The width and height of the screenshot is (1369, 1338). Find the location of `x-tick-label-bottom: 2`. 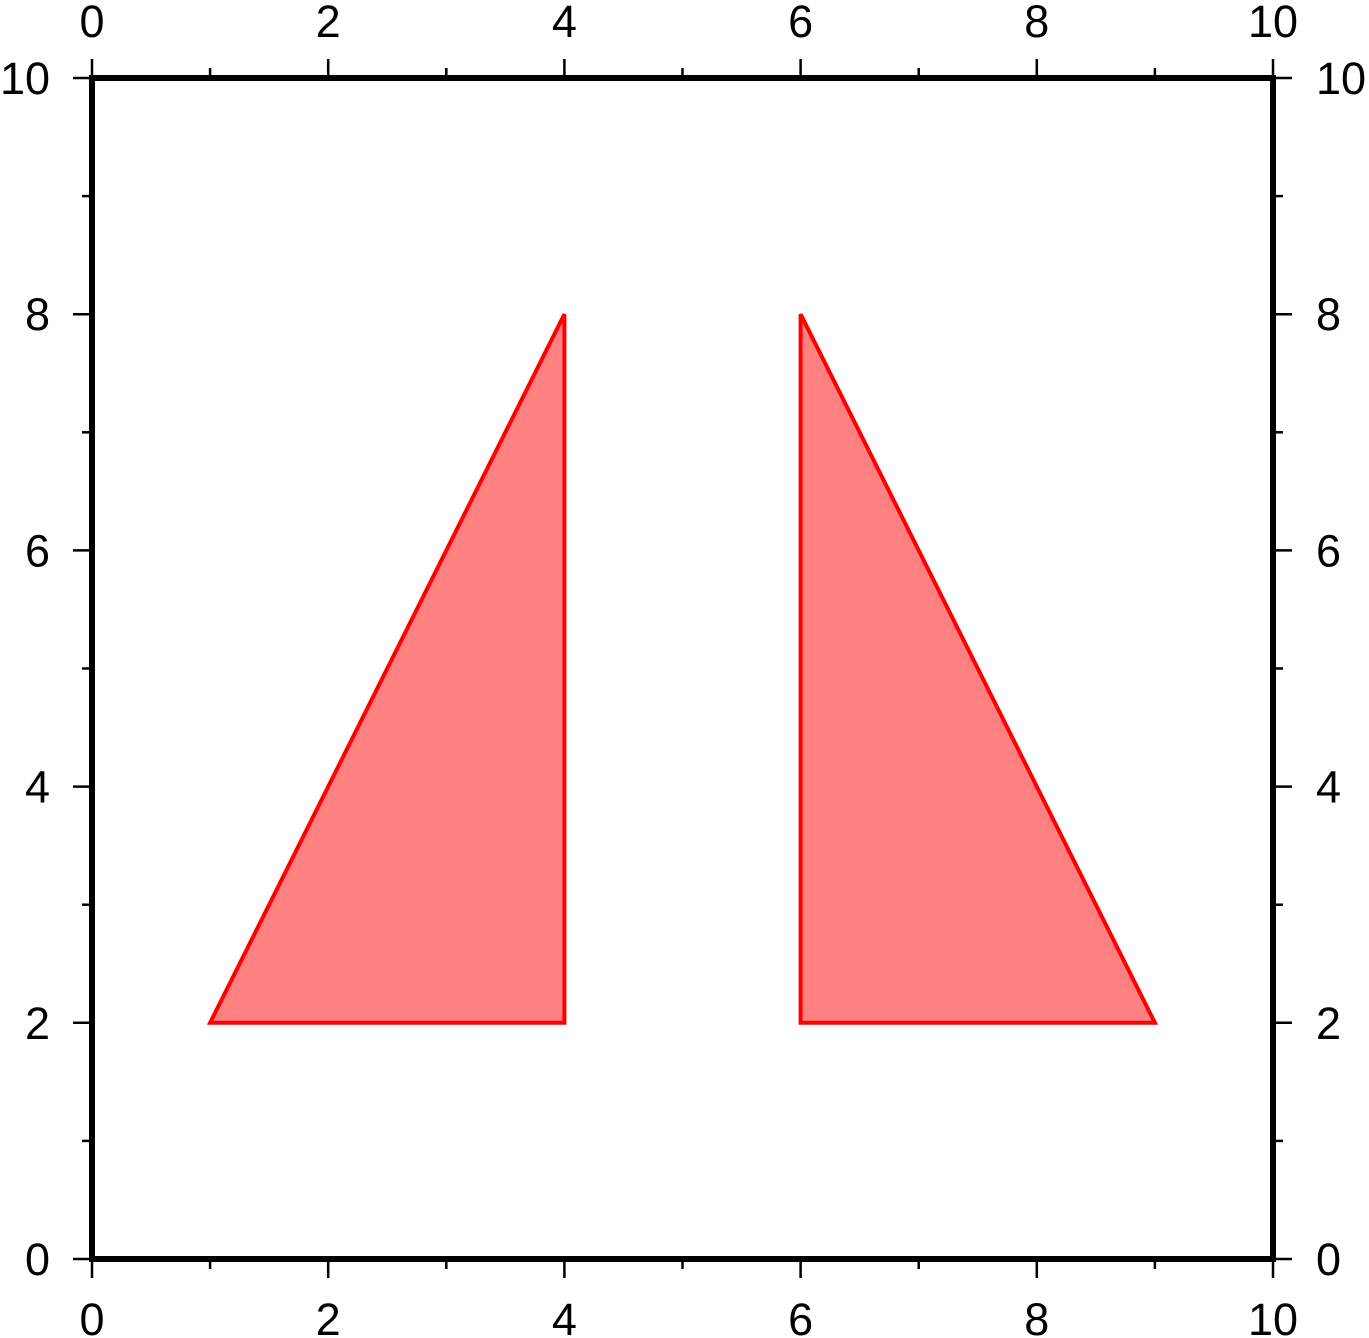

x-tick-label-bottom: 2 is located at coordinates (328, 1316).